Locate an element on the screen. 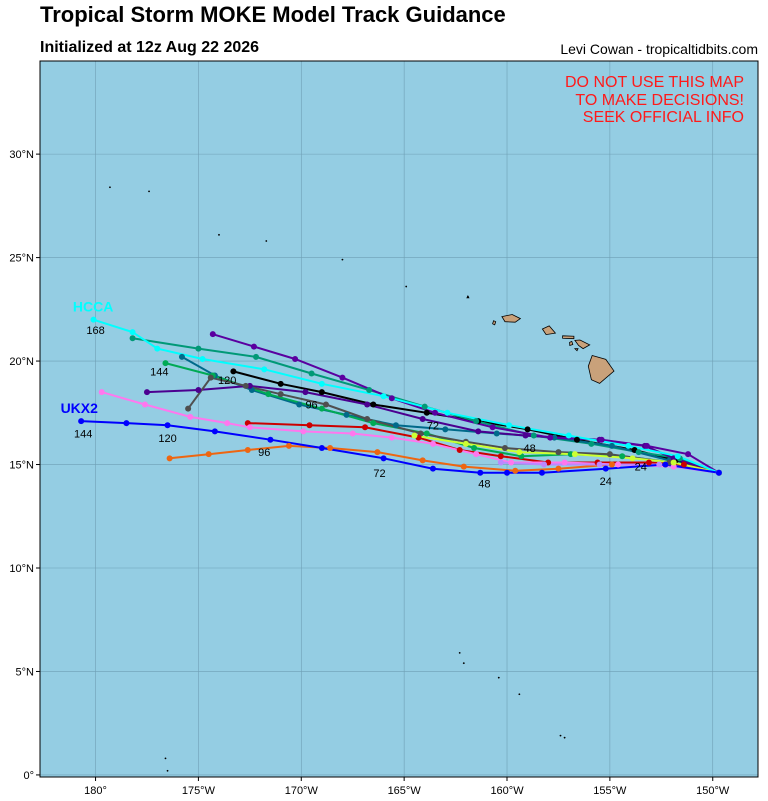 The image size is (768, 801). lon-tick-label: 175°W is located at coordinates (199, 791).